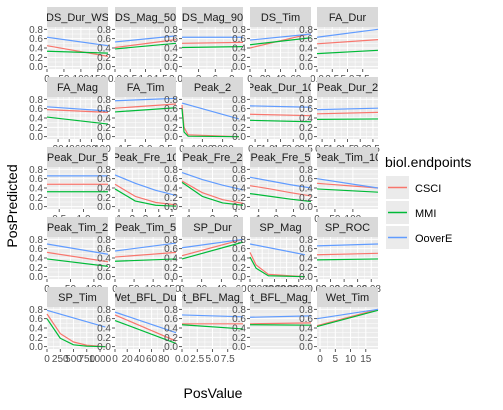 This screenshot has height=410, width=503. What do you see at coordinates (60, 359) in the screenshot?
I see `x-tick-label: 250` at bounding box center [60, 359].